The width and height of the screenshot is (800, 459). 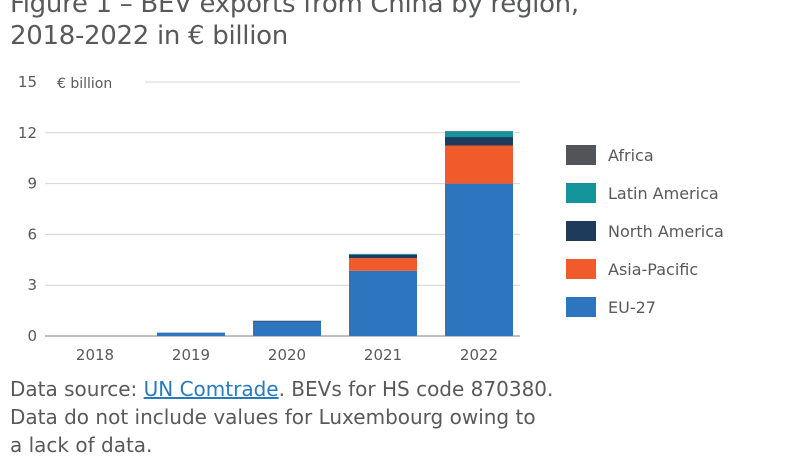 I want to click on x-tick-label: 2018, so click(x=95, y=355).